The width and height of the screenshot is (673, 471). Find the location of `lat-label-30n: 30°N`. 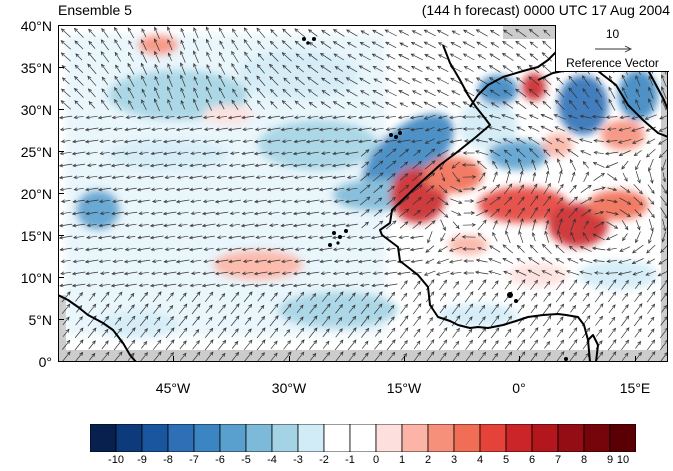

lat-label-30n: 30°N is located at coordinates (36, 110).